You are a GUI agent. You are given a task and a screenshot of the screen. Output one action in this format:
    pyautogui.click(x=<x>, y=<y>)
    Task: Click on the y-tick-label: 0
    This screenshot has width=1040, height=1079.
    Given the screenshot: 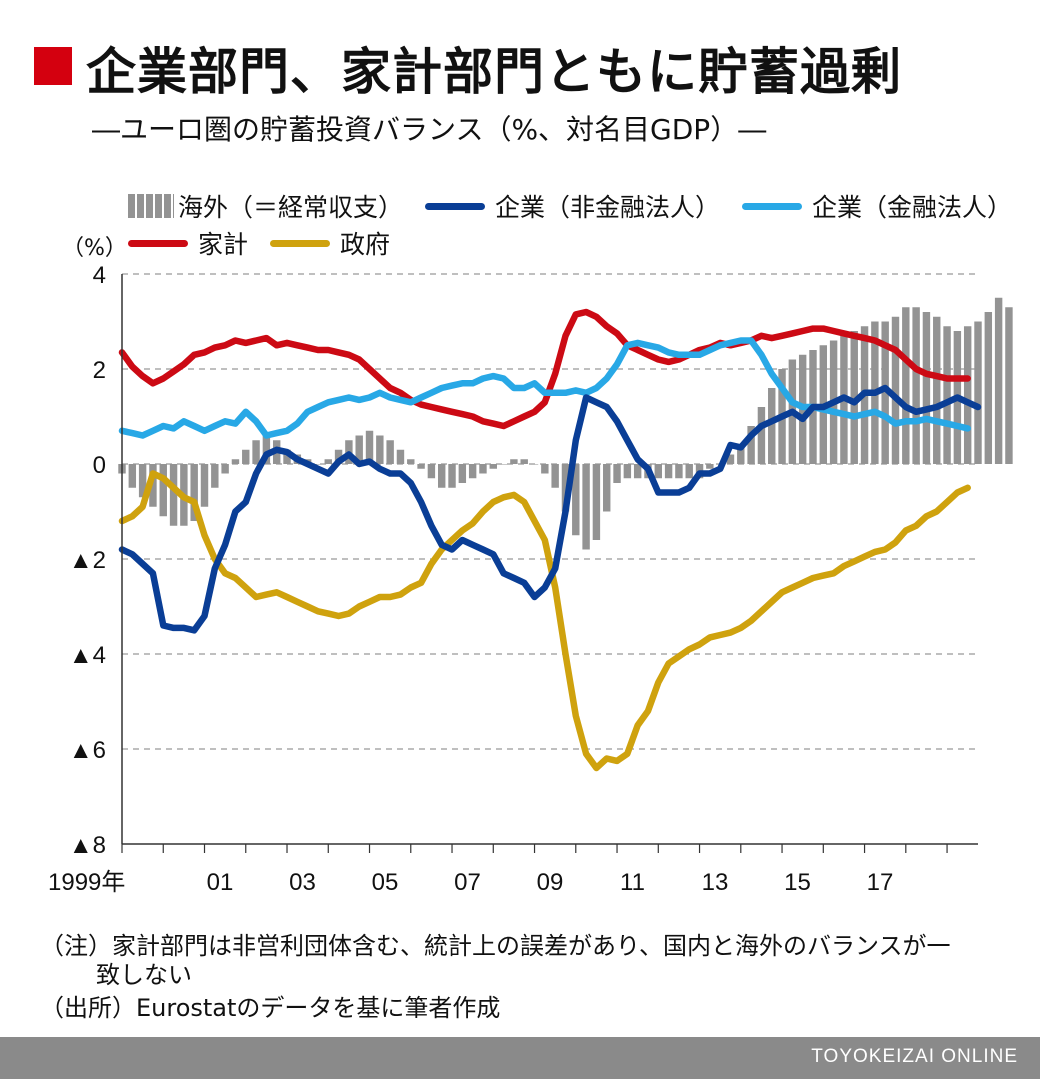 What is the action you would take?
    pyautogui.click(x=99, y=465)
    